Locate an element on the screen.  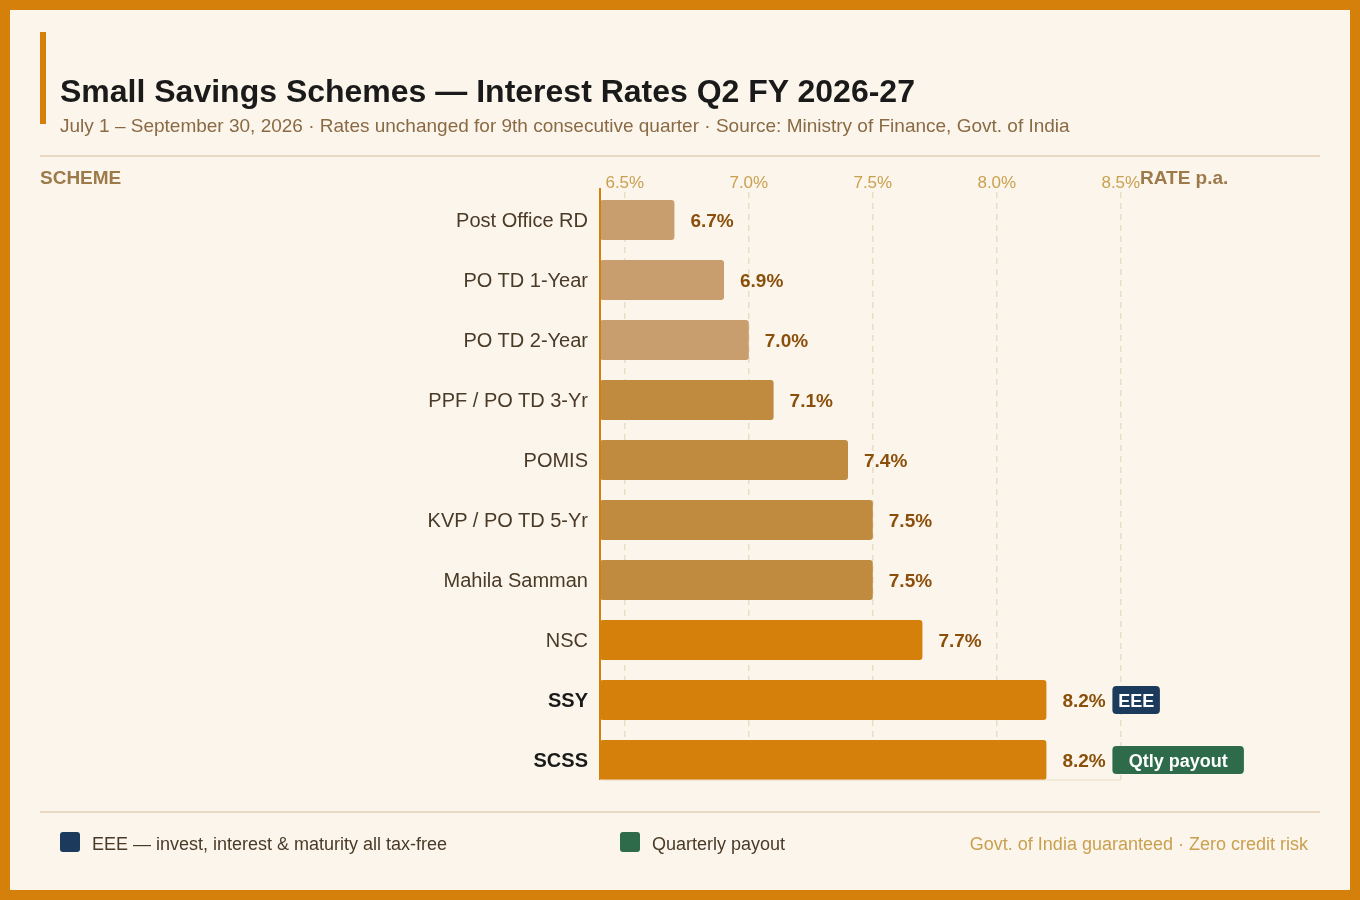
data-label: 6.7% is located at coordinates (712, 220).